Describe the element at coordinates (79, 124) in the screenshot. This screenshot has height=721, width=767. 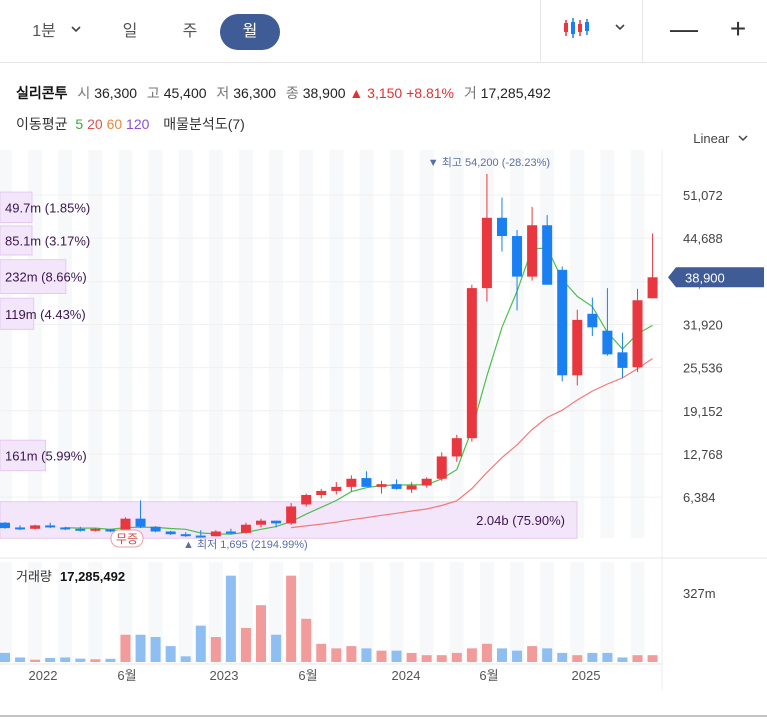
I see `ma-5: 5` at that location.